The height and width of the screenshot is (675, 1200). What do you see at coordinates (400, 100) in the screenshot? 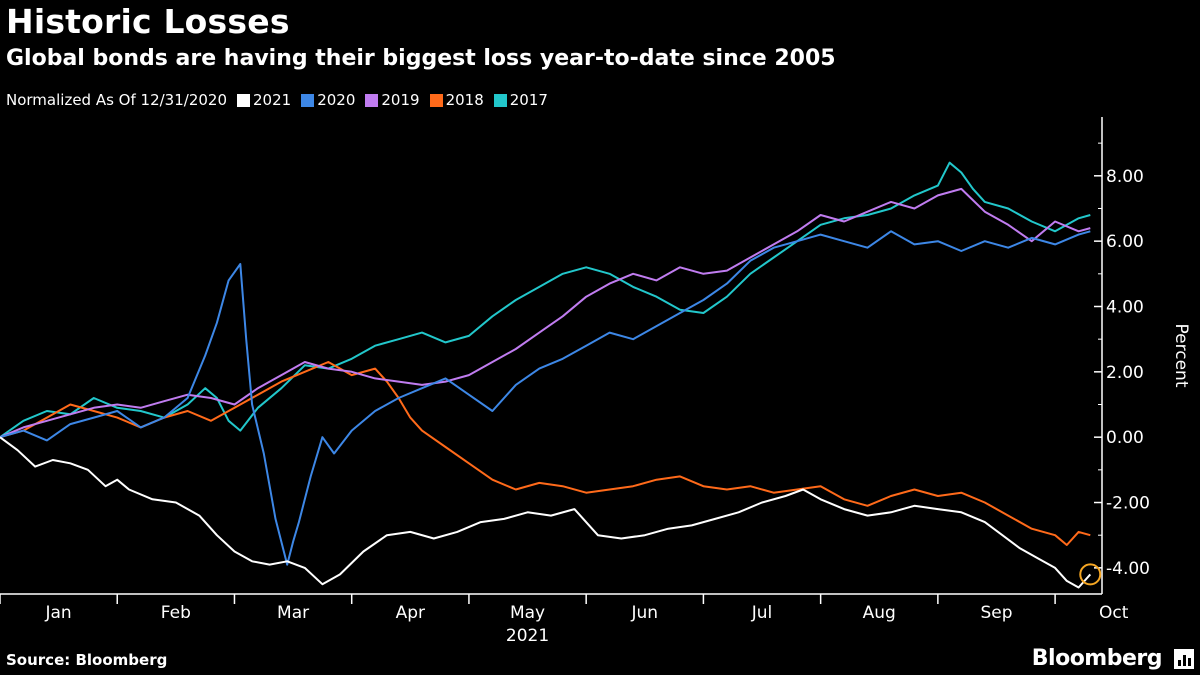
I see `legend-label-2019: 2019` at bounding box center [400, 100].